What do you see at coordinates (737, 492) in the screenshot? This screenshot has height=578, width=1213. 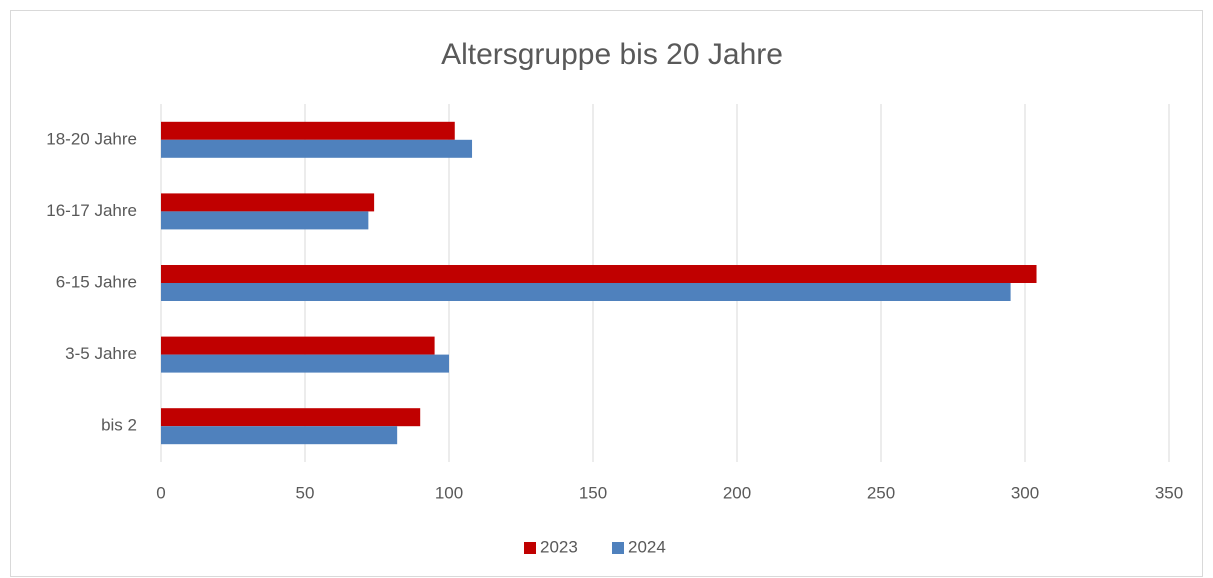 I see `x-tick-label: 200` at bounding box center [737, 492].